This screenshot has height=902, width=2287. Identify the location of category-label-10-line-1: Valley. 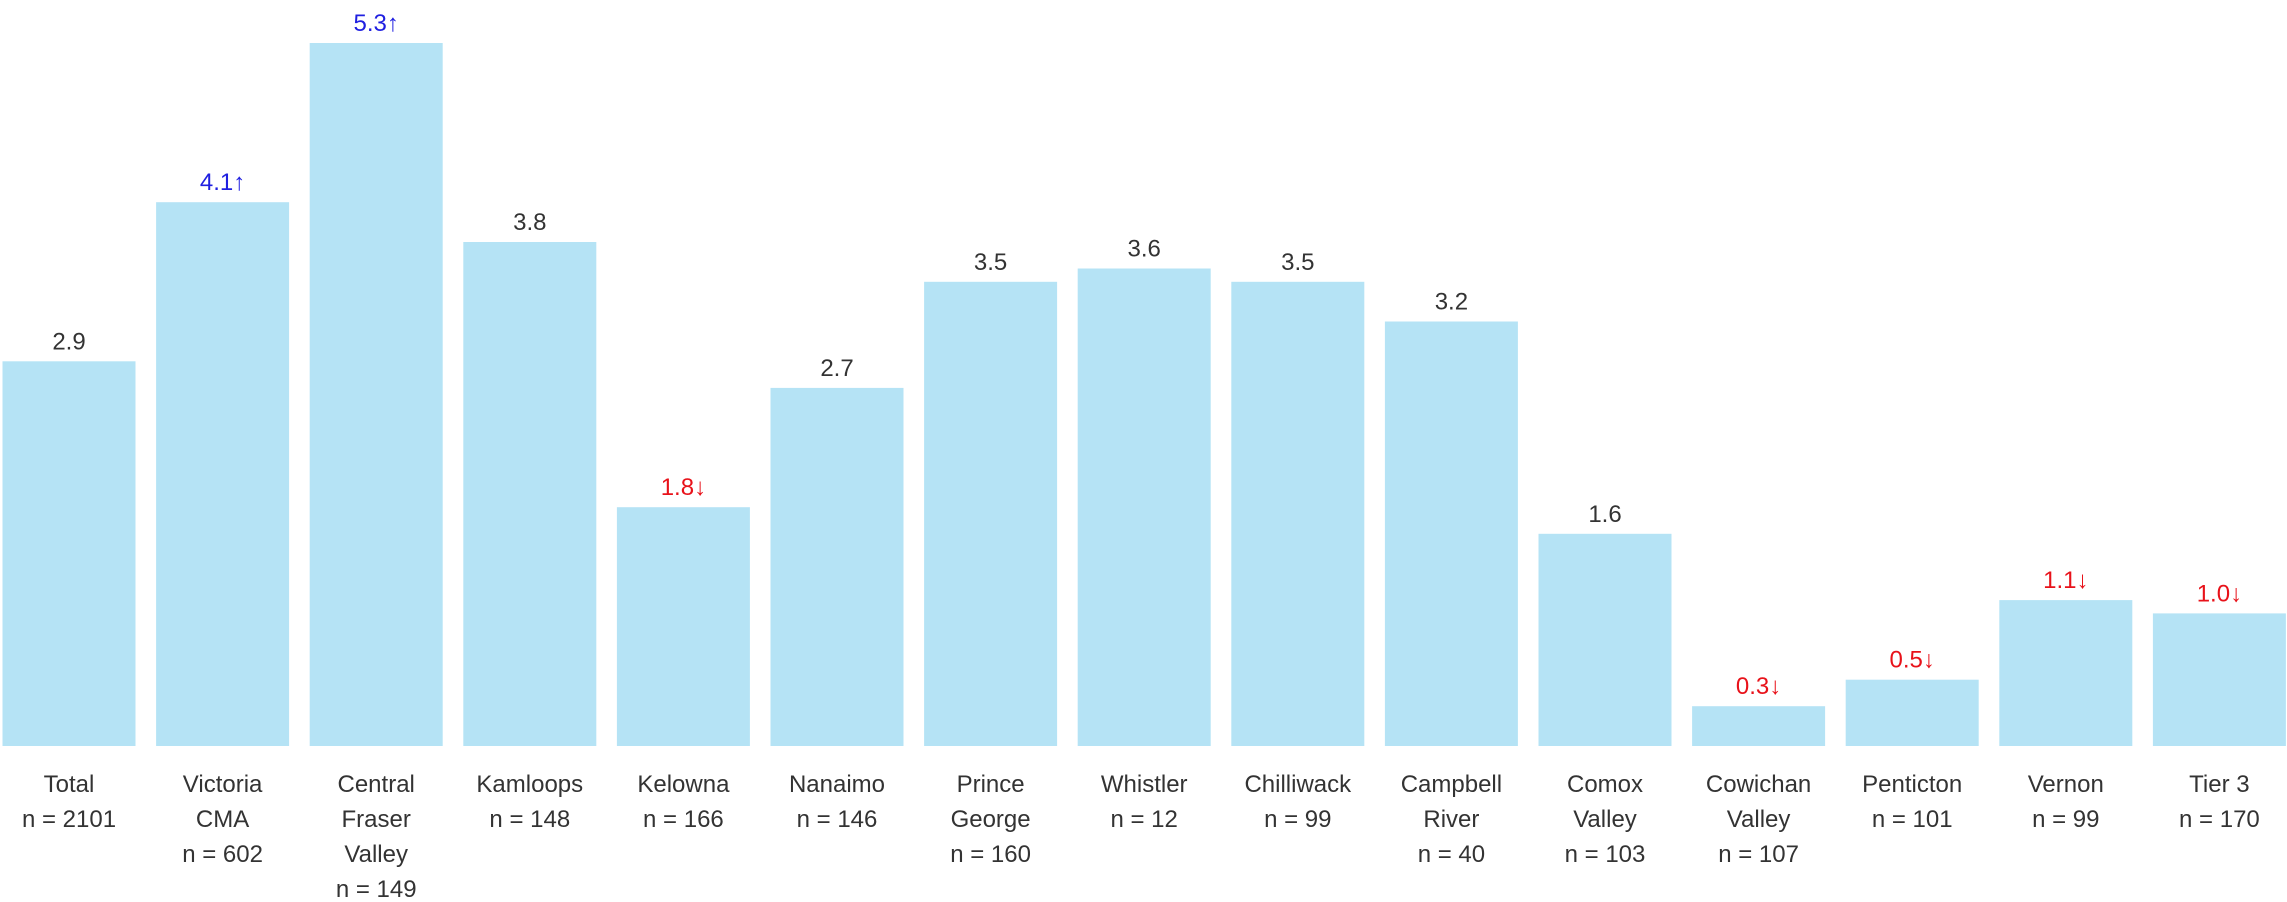
(1605, 819).